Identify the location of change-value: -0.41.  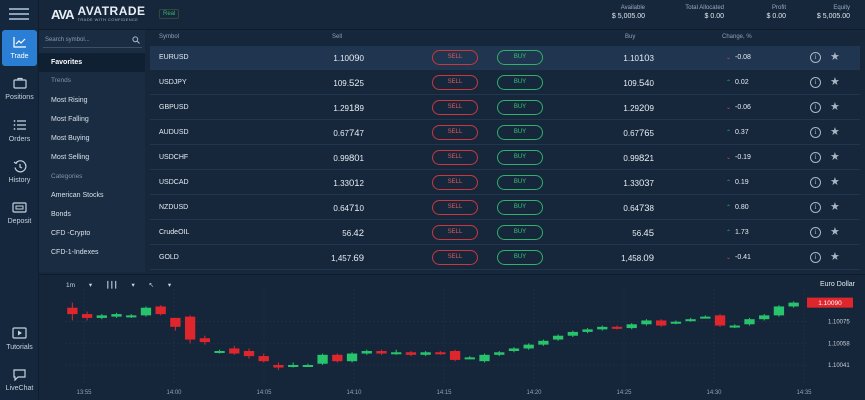
(743, 257).